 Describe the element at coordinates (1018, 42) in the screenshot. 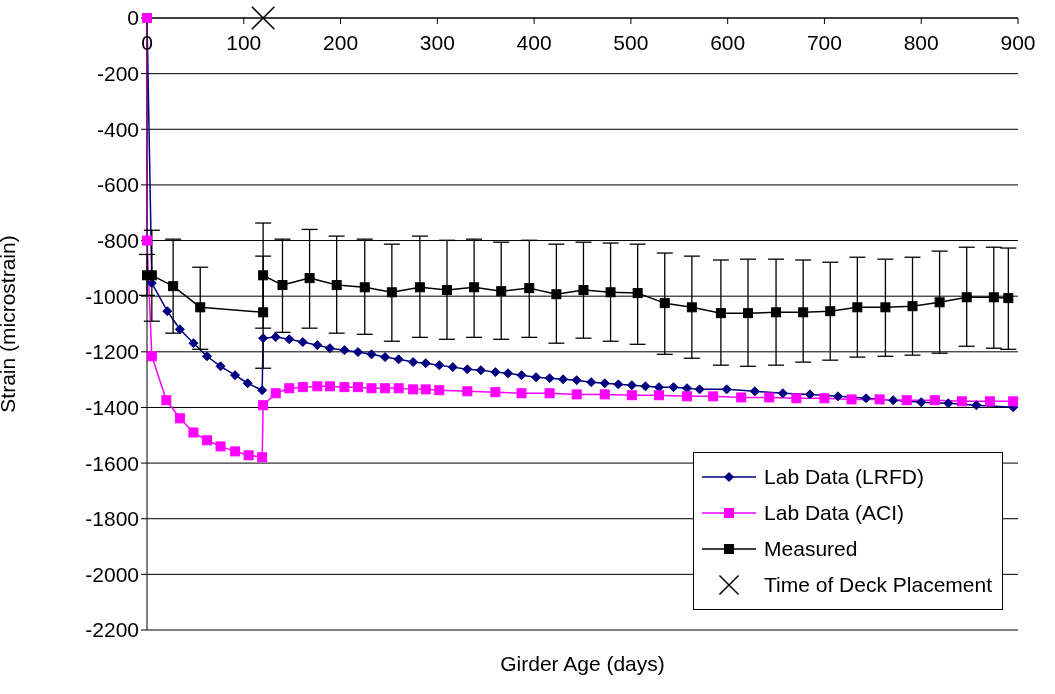

I see `x-tick-label: 900` at that location.